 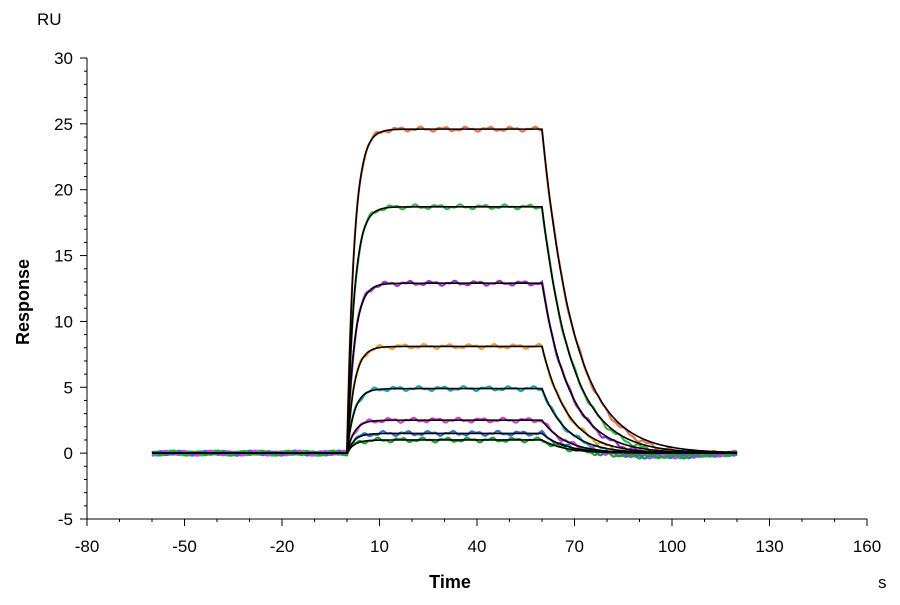 What do you see at coordinates (87, 546) in the screenshot?
I see `x-tick-label: -80` at bounding box center [87, 546].